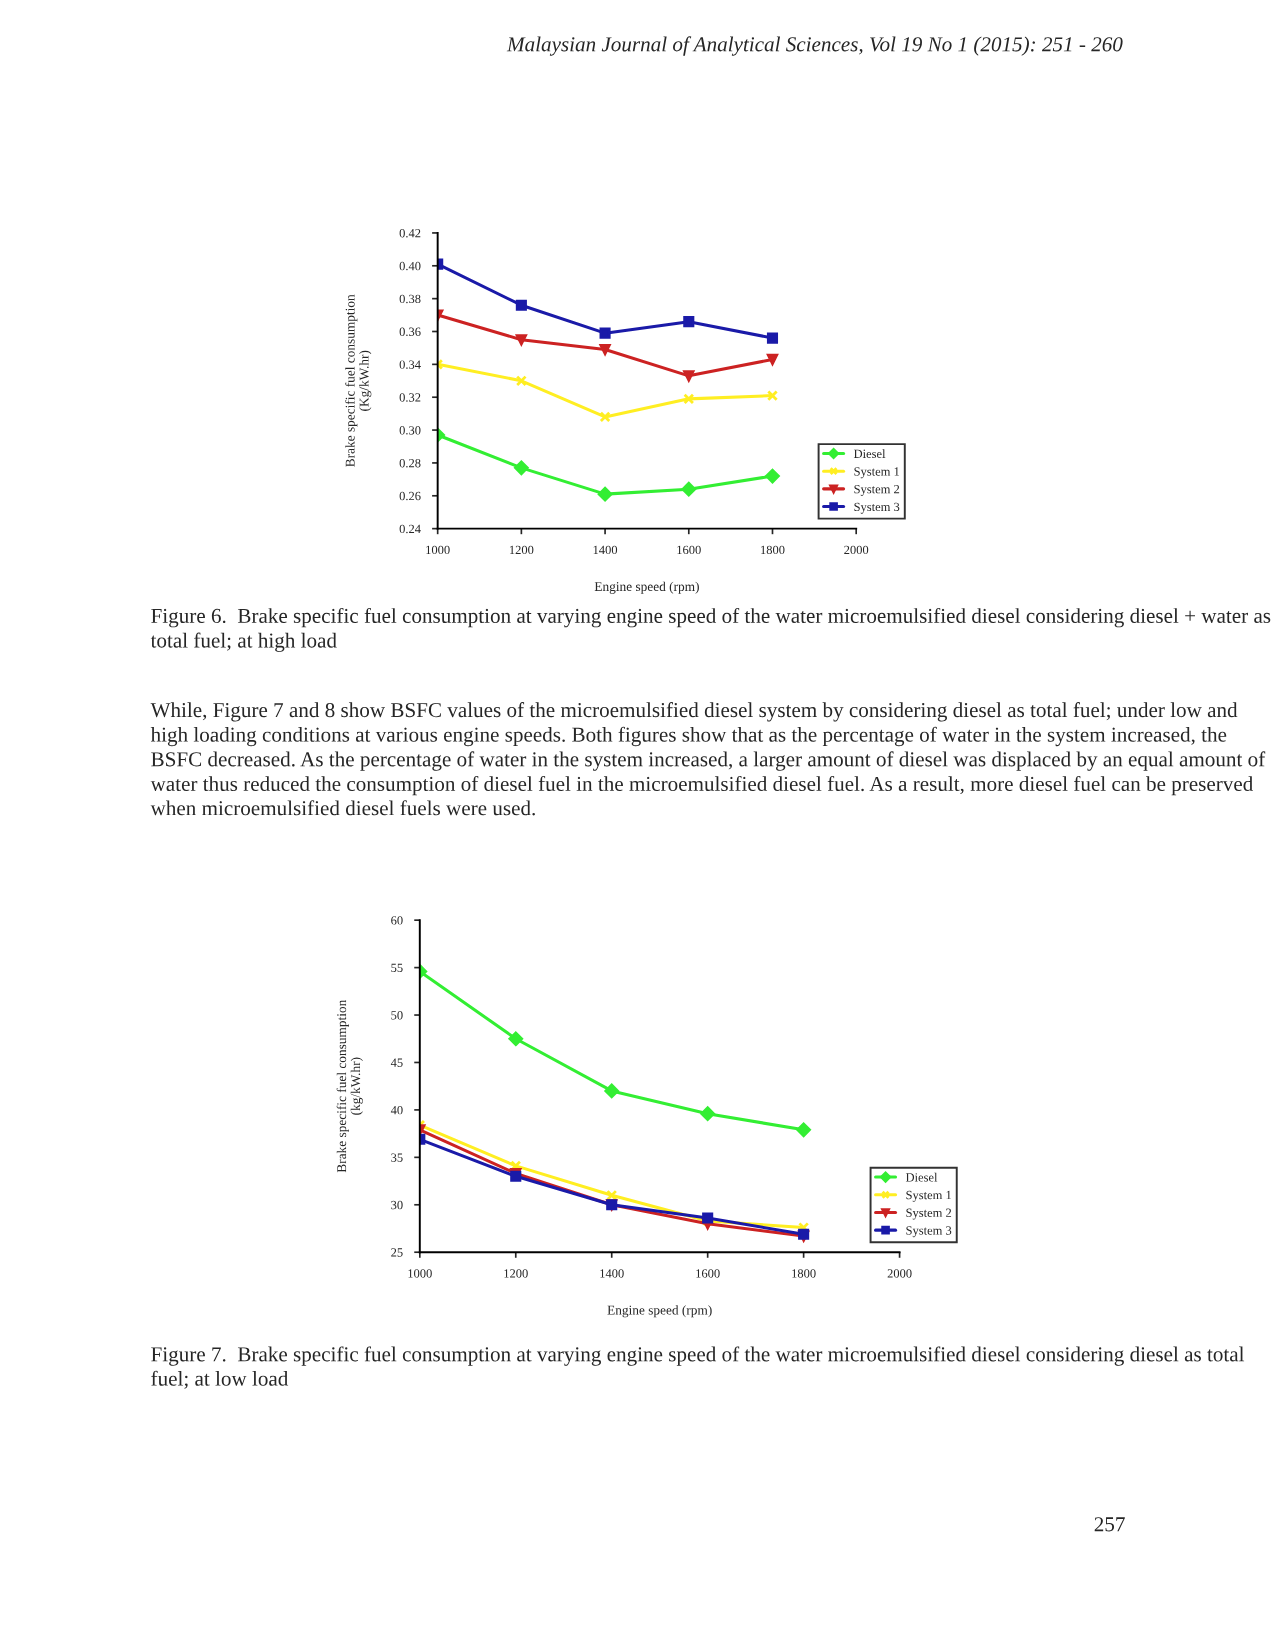  Describe the element at coordinates (1109, 1524) in the screenshot. I see `text: 257` at that location.